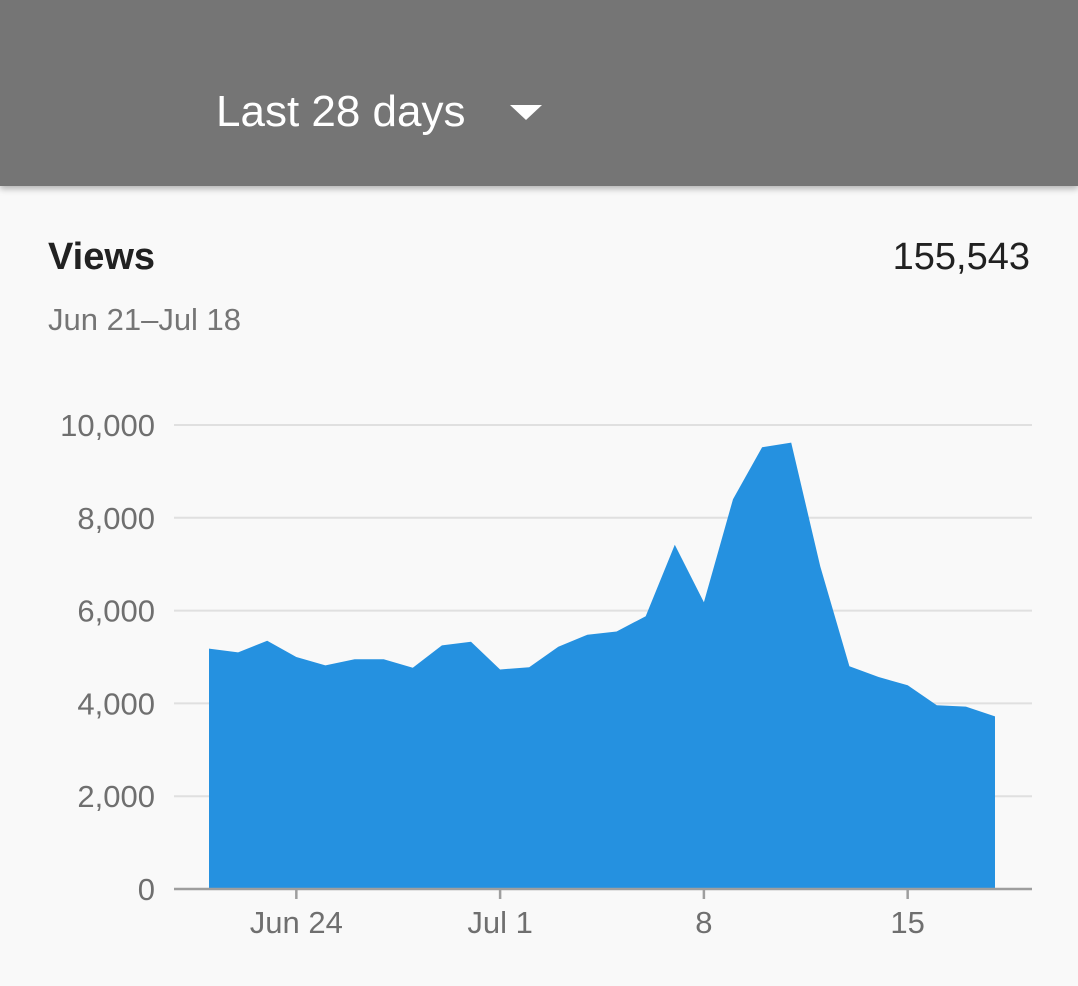 Image resolution: width=1078 pixels, height=986 pixels. What do you see at coordinates (961, 257) in the screenshot?
I see `metric-total: 155,543` at bounding box center [961, 257].